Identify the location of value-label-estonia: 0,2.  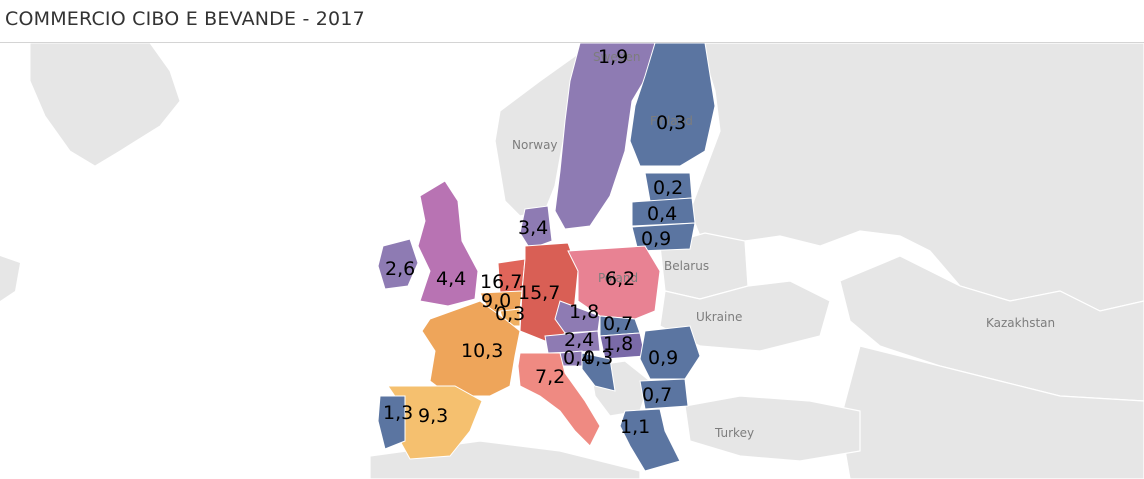
(668, 188).